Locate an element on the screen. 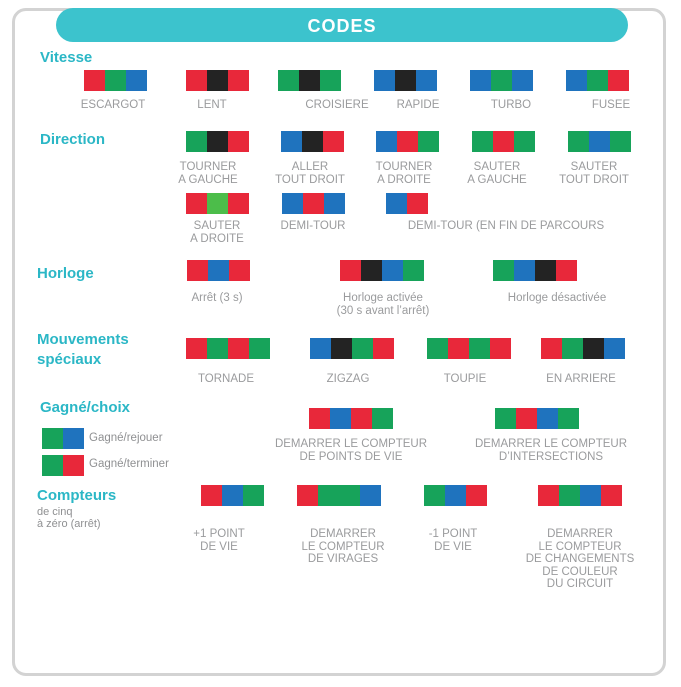 The width and height of the screenshot is (681, 687). code-horloge-activee-label: Horloge activée (30 s avant l’arrêt) is located at coordinates (383, 304).